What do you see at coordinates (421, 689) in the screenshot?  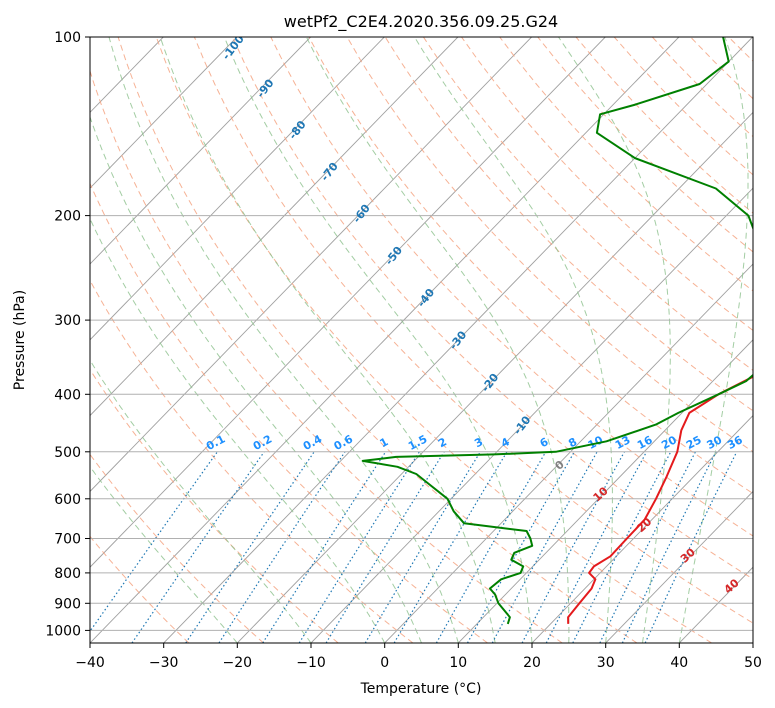 I see `x-axis-title: Temperature (°C)` at bounding box center [421, 689].